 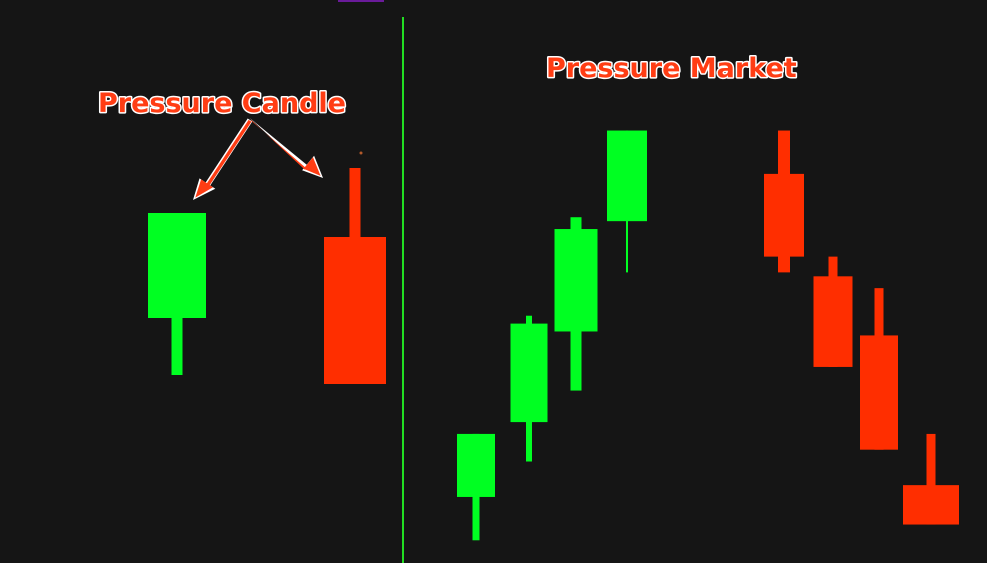 I want to click on pressure-market-candle-7-body, so click(x=879, y=392).